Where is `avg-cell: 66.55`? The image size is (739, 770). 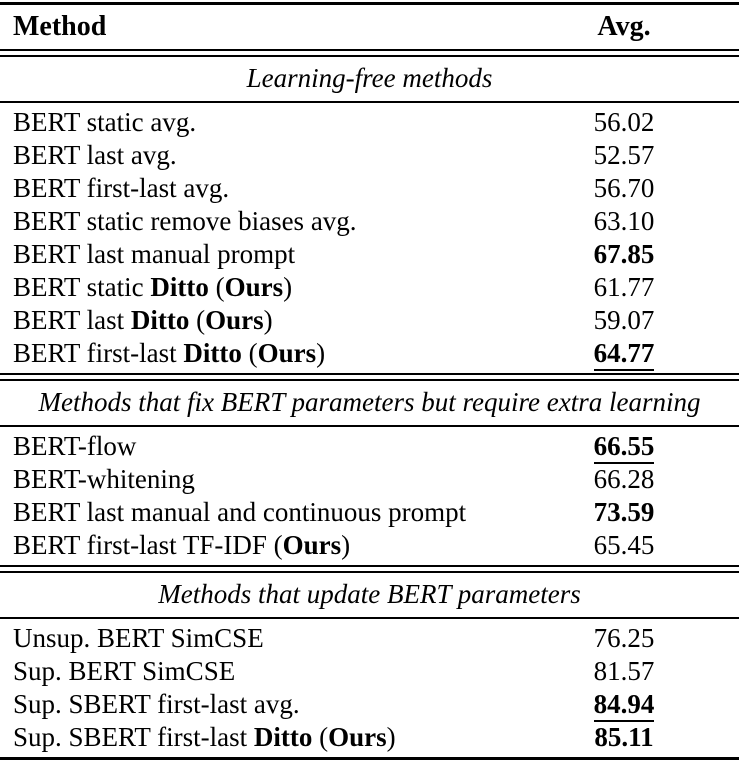 avg-cell: 66.55 is located at coordinates (624, 447).